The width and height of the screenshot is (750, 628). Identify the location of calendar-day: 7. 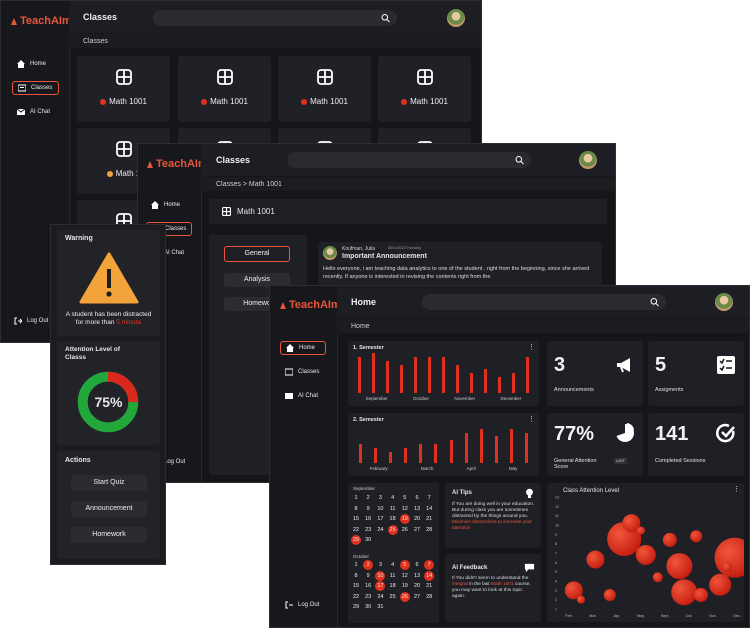
(429, 498).